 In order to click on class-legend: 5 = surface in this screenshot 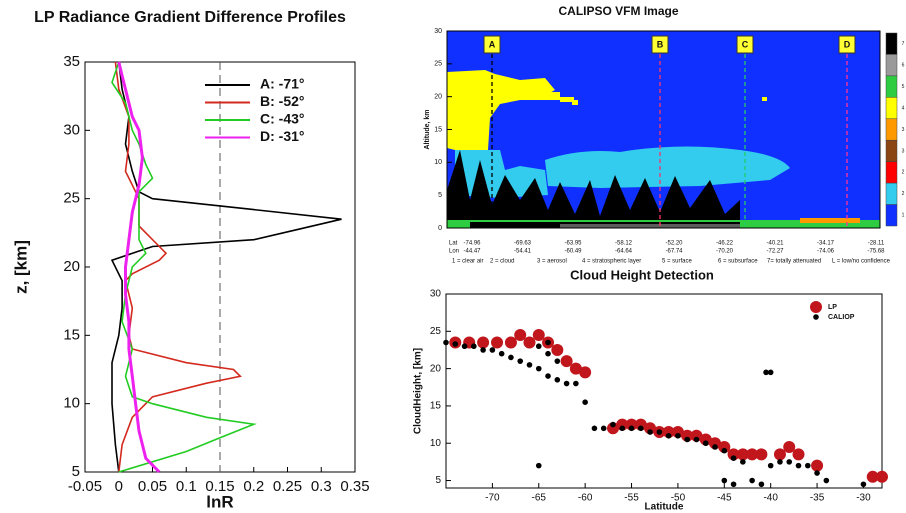, I will do `click(677, 262)`.